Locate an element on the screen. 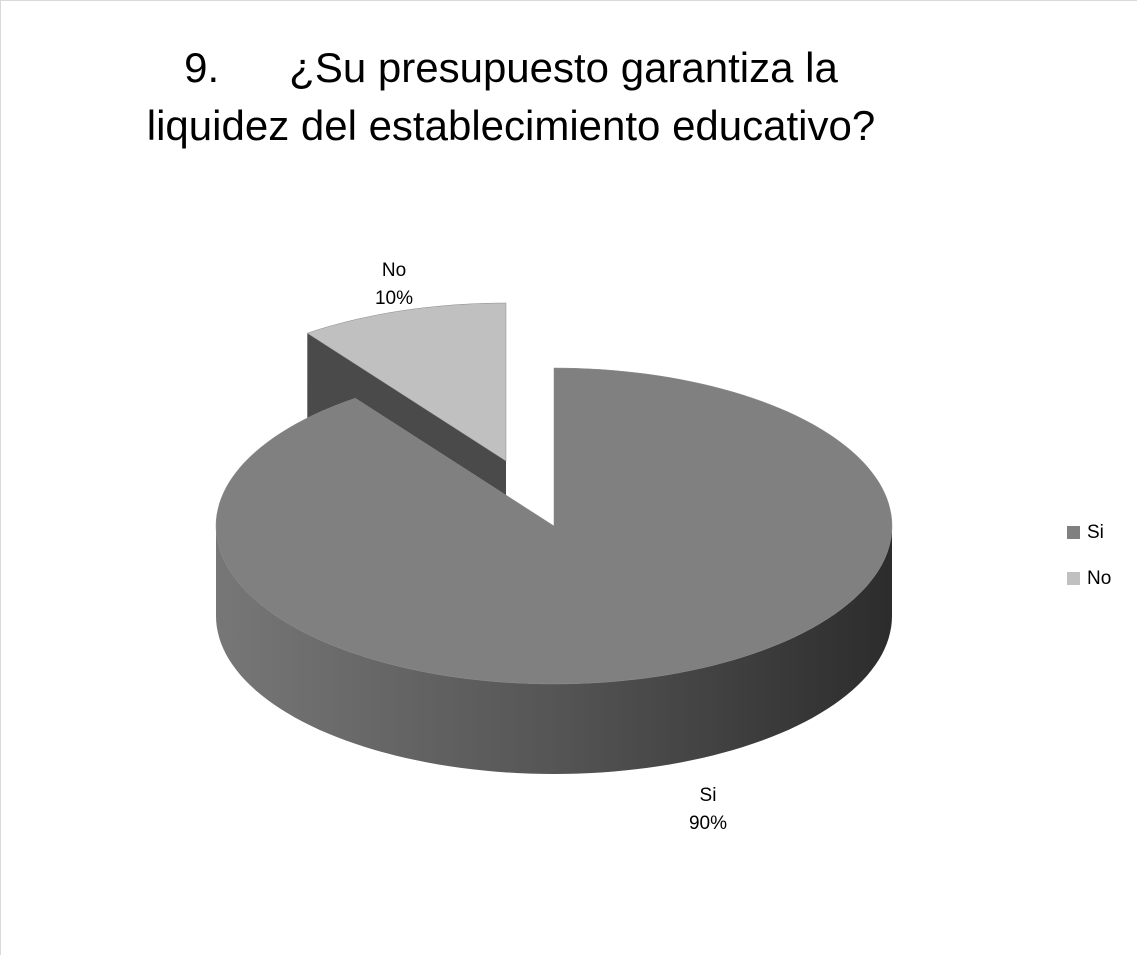 The image size is (1137, 955). data-label: 90% is located at coordinates (708, 823).